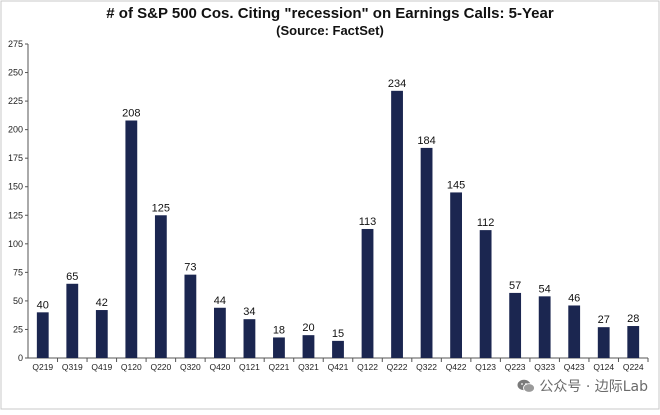 Image resolution: width=660 pixels, height=415 pixels. What do you see at coordinates (101, 367) in the screenshot?
I see `x-tick-label: Q419` at bounding box center [101, 367].